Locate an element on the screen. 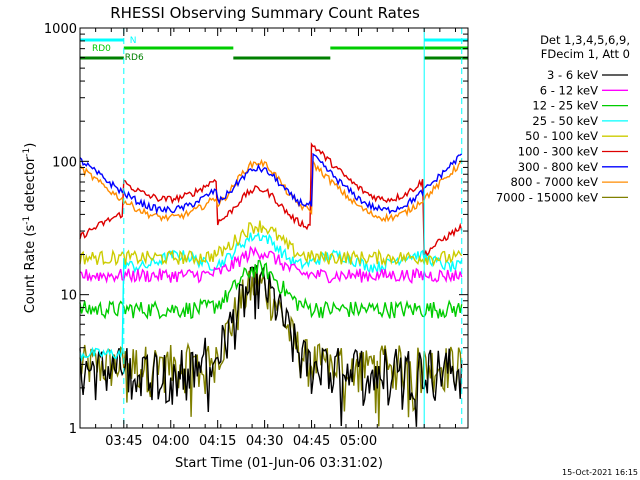  flag-label: RD6 is located at coordinates (134, 58).